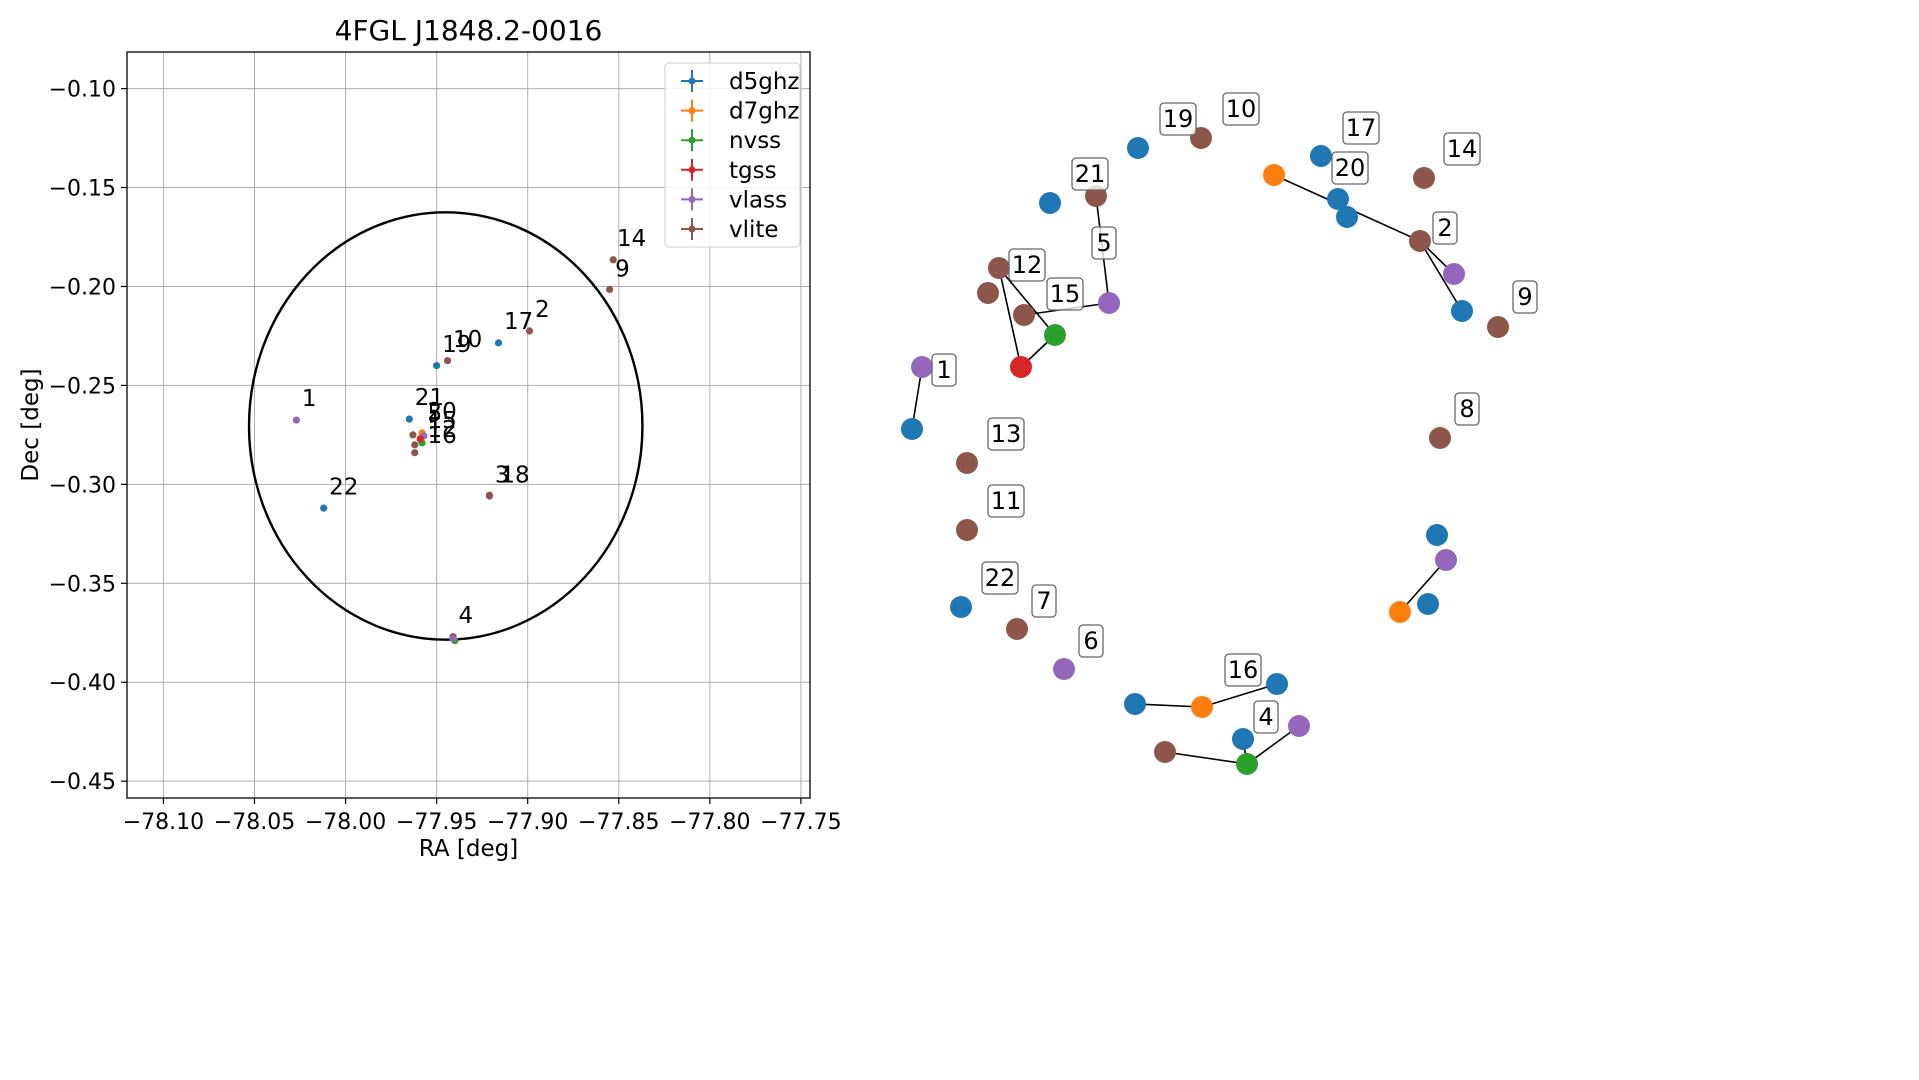 Image resolution: width=1919 pixels, height=1080 pixels. I want to click on network-label: 17, so click(1361, 128).